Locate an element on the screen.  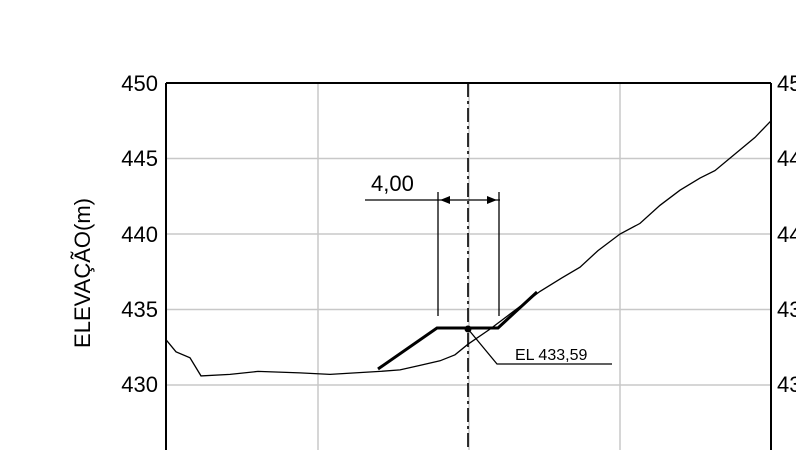
left-tick-labels: 450 445 440 435 430 is located at coordinates (139, 234).